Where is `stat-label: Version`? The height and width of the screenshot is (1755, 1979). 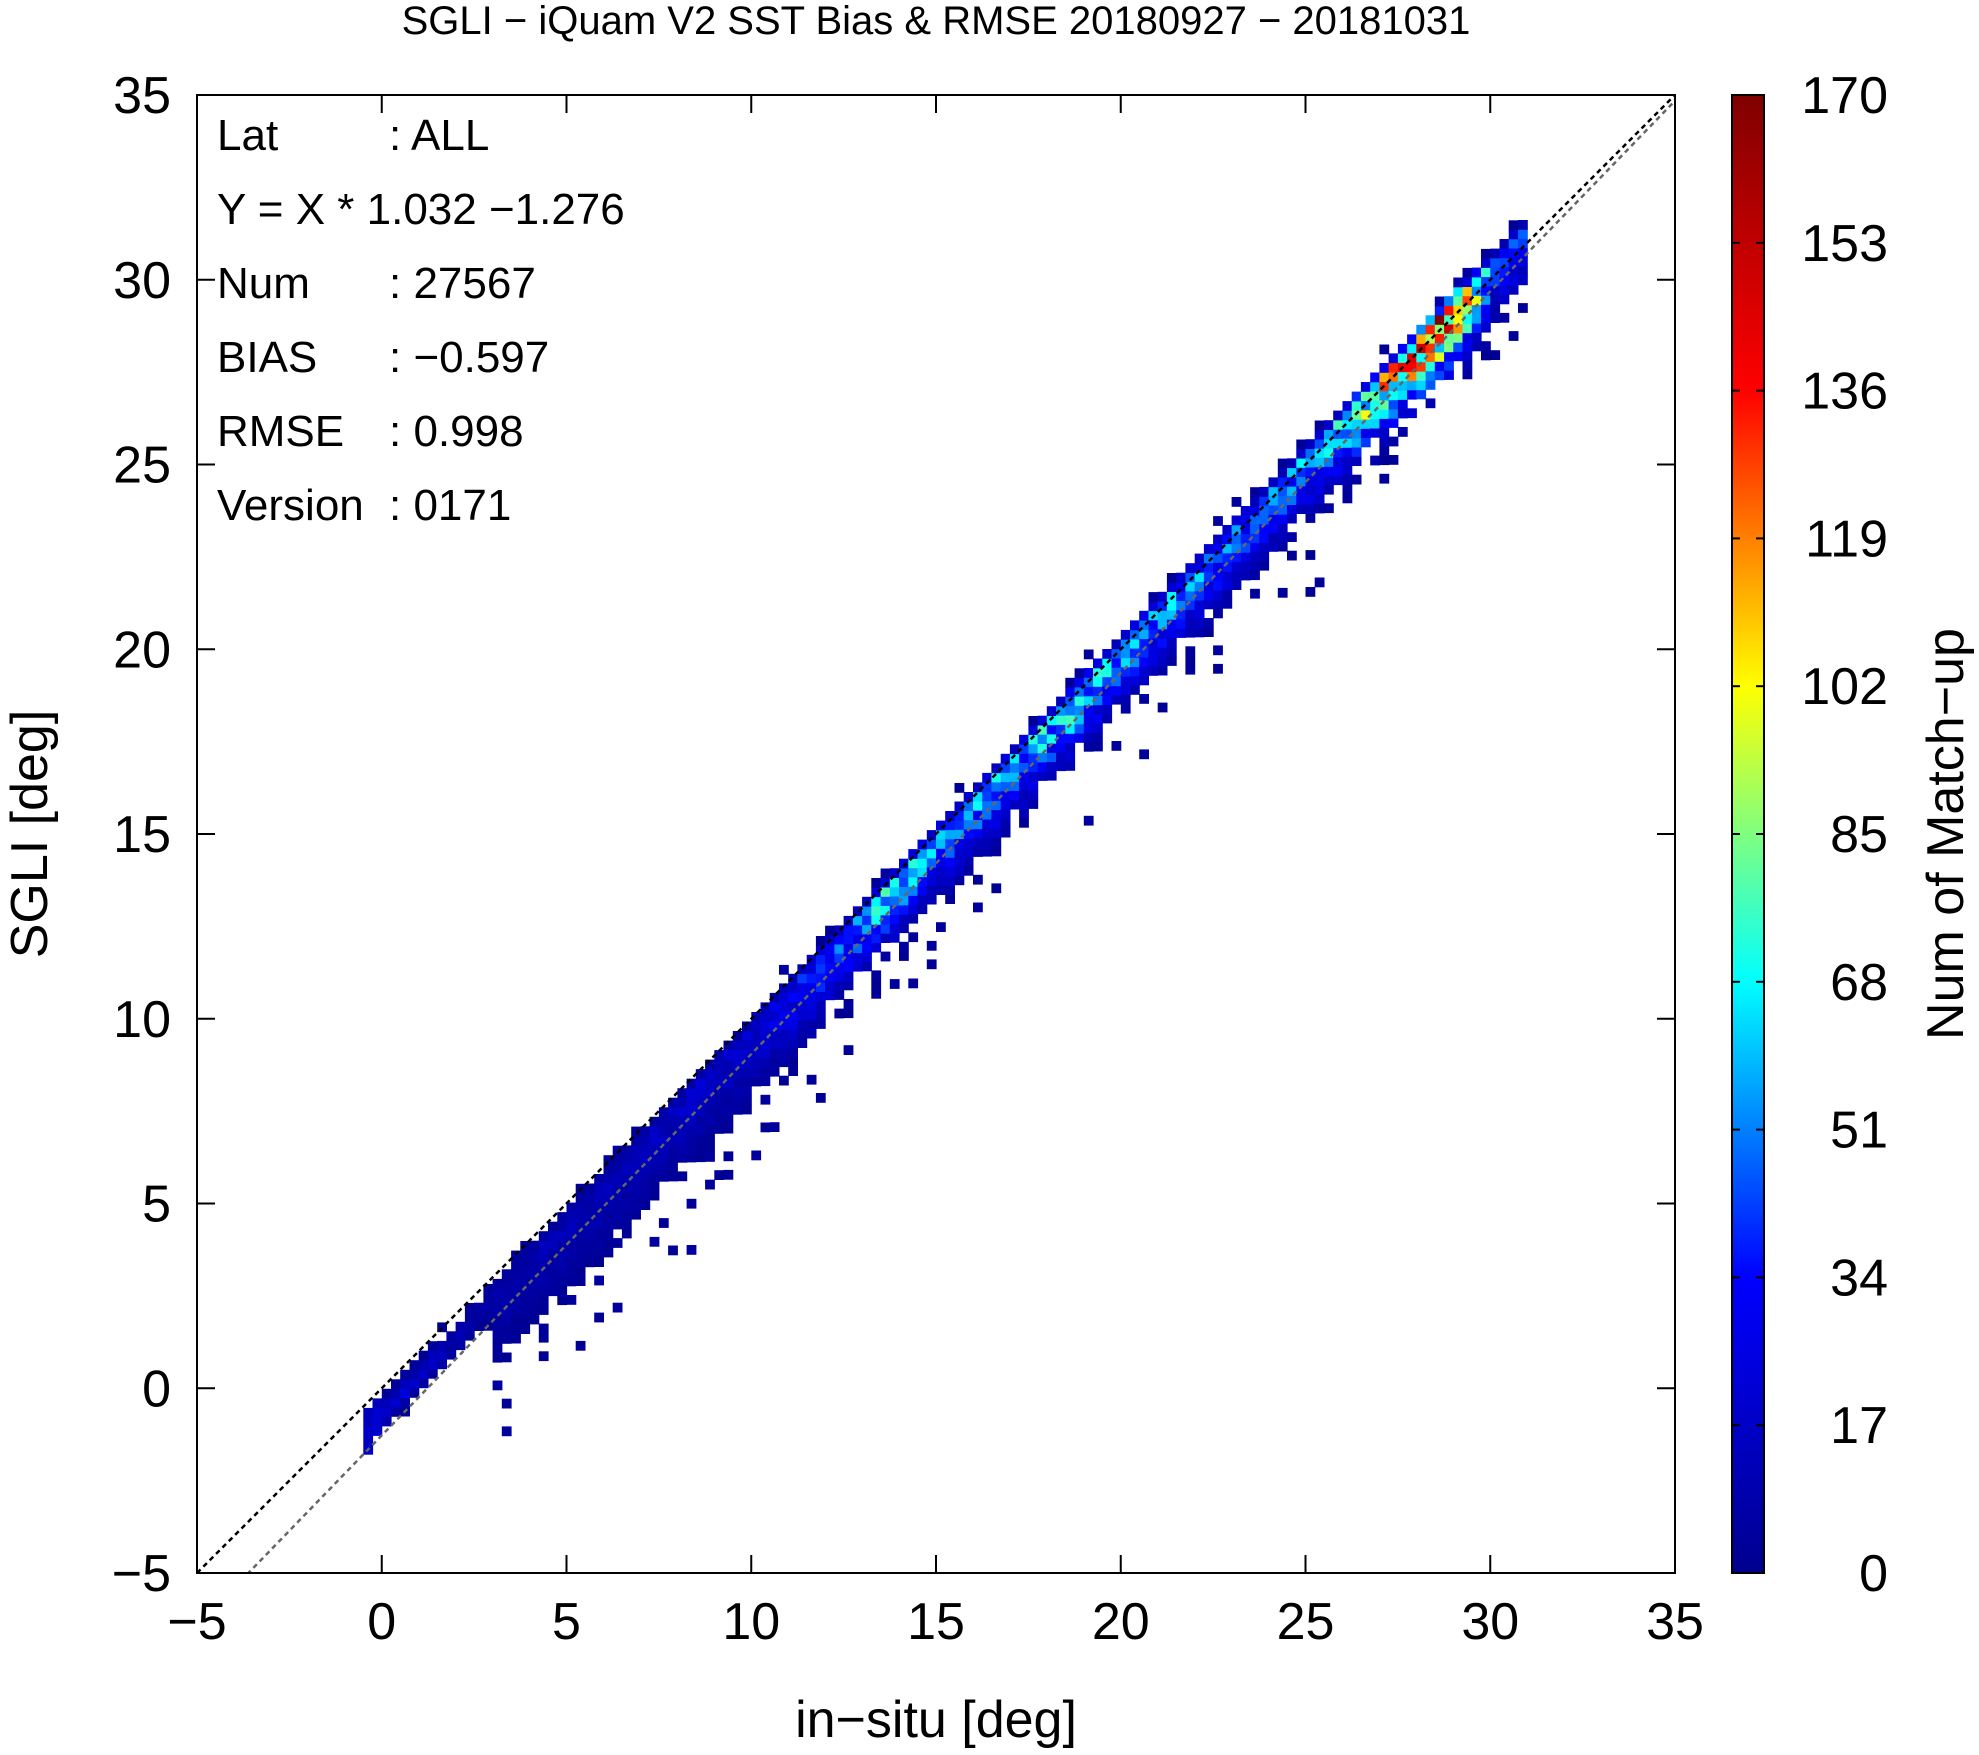
stat-label: Version is located at coordinates (290, 505).